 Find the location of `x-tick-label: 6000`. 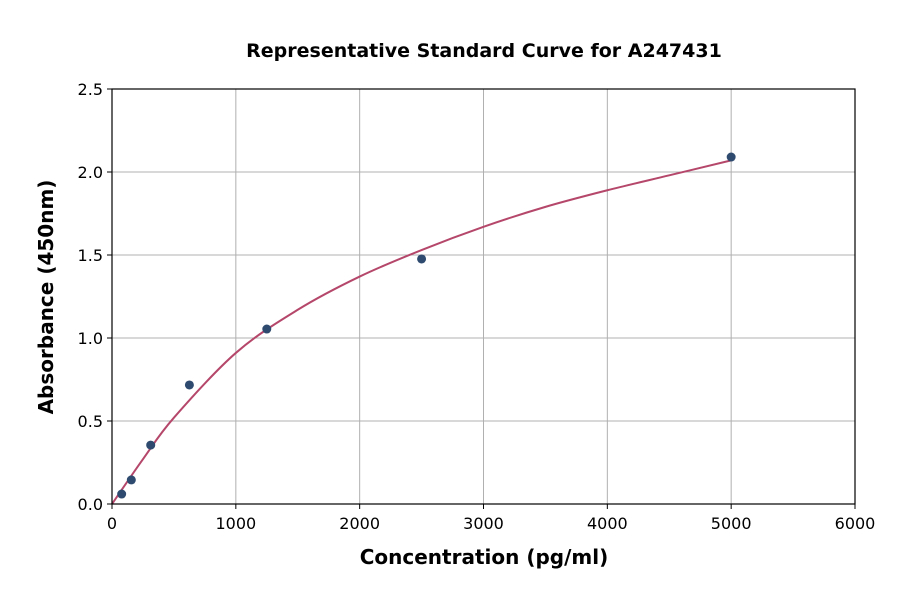

x-tick-label: 6000 is located at coordinates (855, 523).